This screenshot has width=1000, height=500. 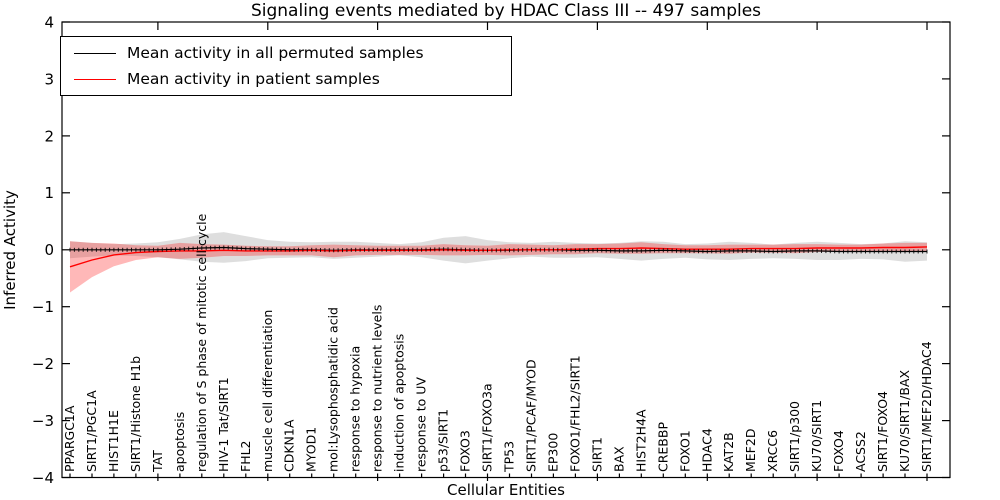 I want to click on entity-label: SIRT1/FOXO3a, so click(x=487, y=427).